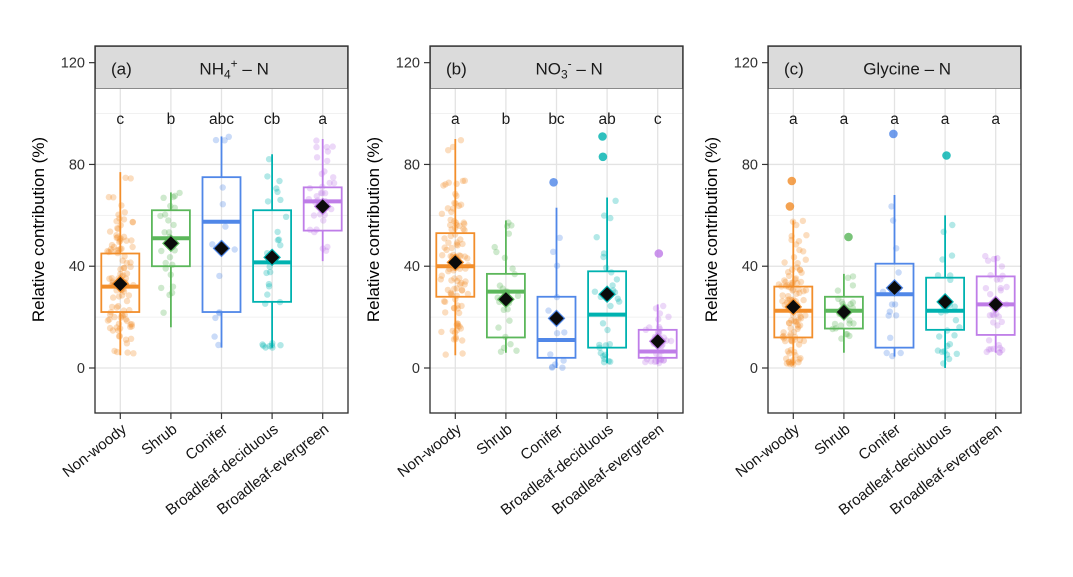 This screenshot has width=1073, height=577. What do you see at coordinates (455, 247) in the screenshot?
I see `boxplot-b-non-woody` at bounding box center [455, 247].